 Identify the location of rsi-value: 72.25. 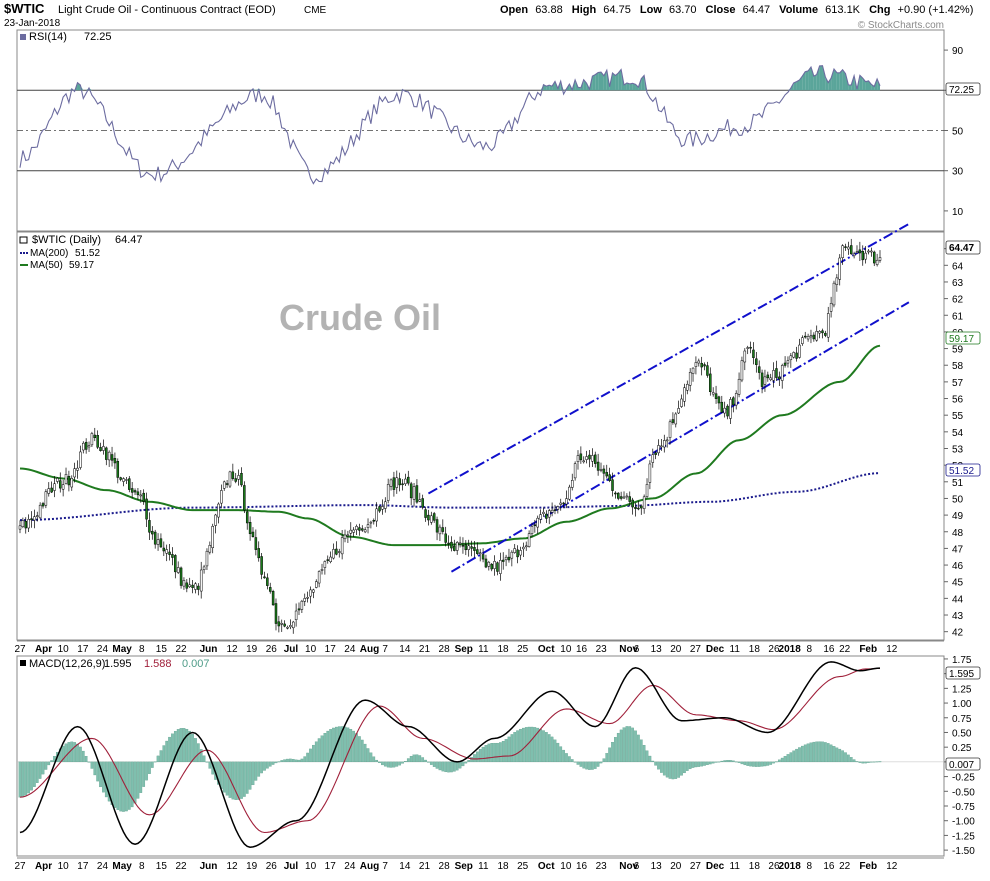
(98, 37).